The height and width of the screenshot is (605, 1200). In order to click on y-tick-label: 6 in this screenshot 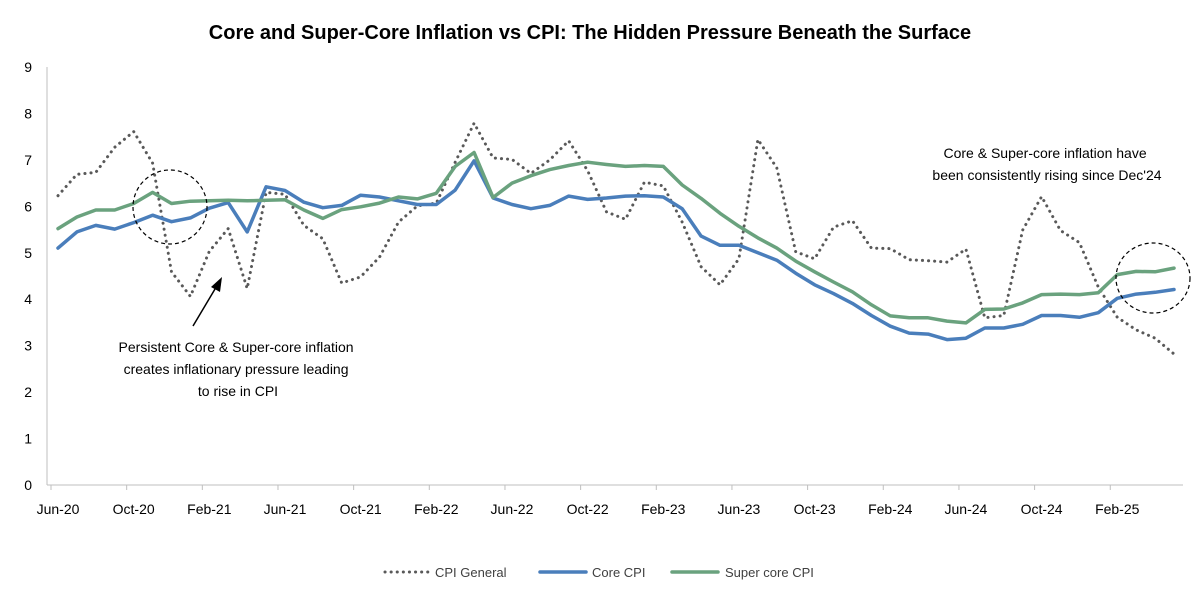, I will do `click(28, 206)`.